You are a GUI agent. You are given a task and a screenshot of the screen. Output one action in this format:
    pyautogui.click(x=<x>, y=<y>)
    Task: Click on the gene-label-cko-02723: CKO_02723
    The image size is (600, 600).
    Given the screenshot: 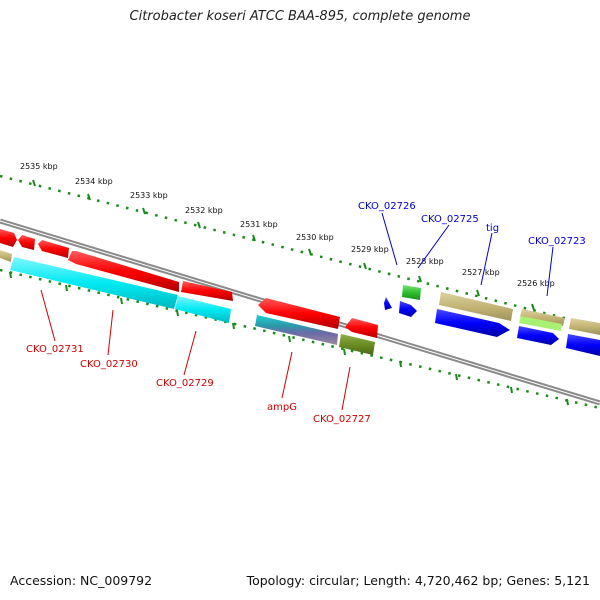 What is the action you would take?
    pyautogui.click(x=557, y=241)
    